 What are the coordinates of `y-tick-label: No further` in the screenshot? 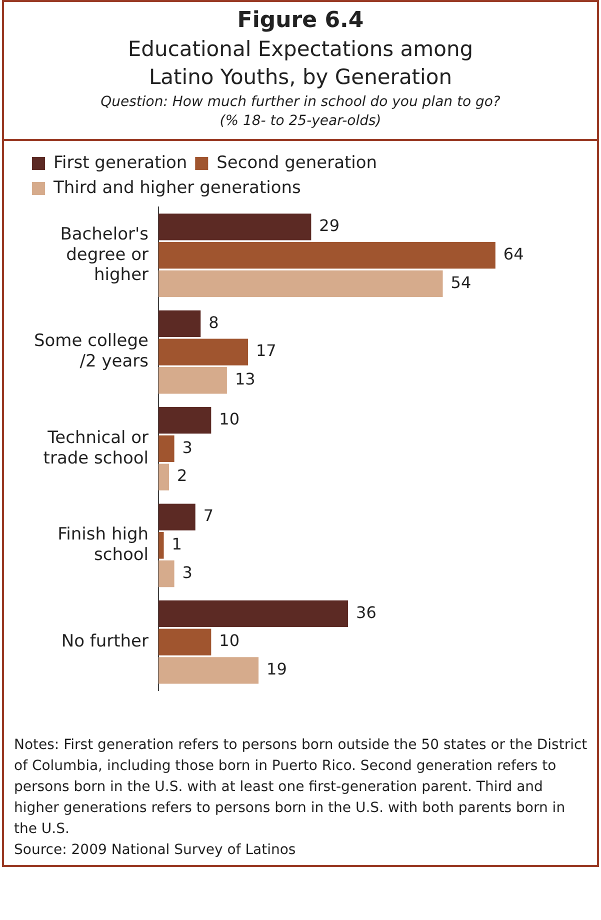 It's located at (105, 641).